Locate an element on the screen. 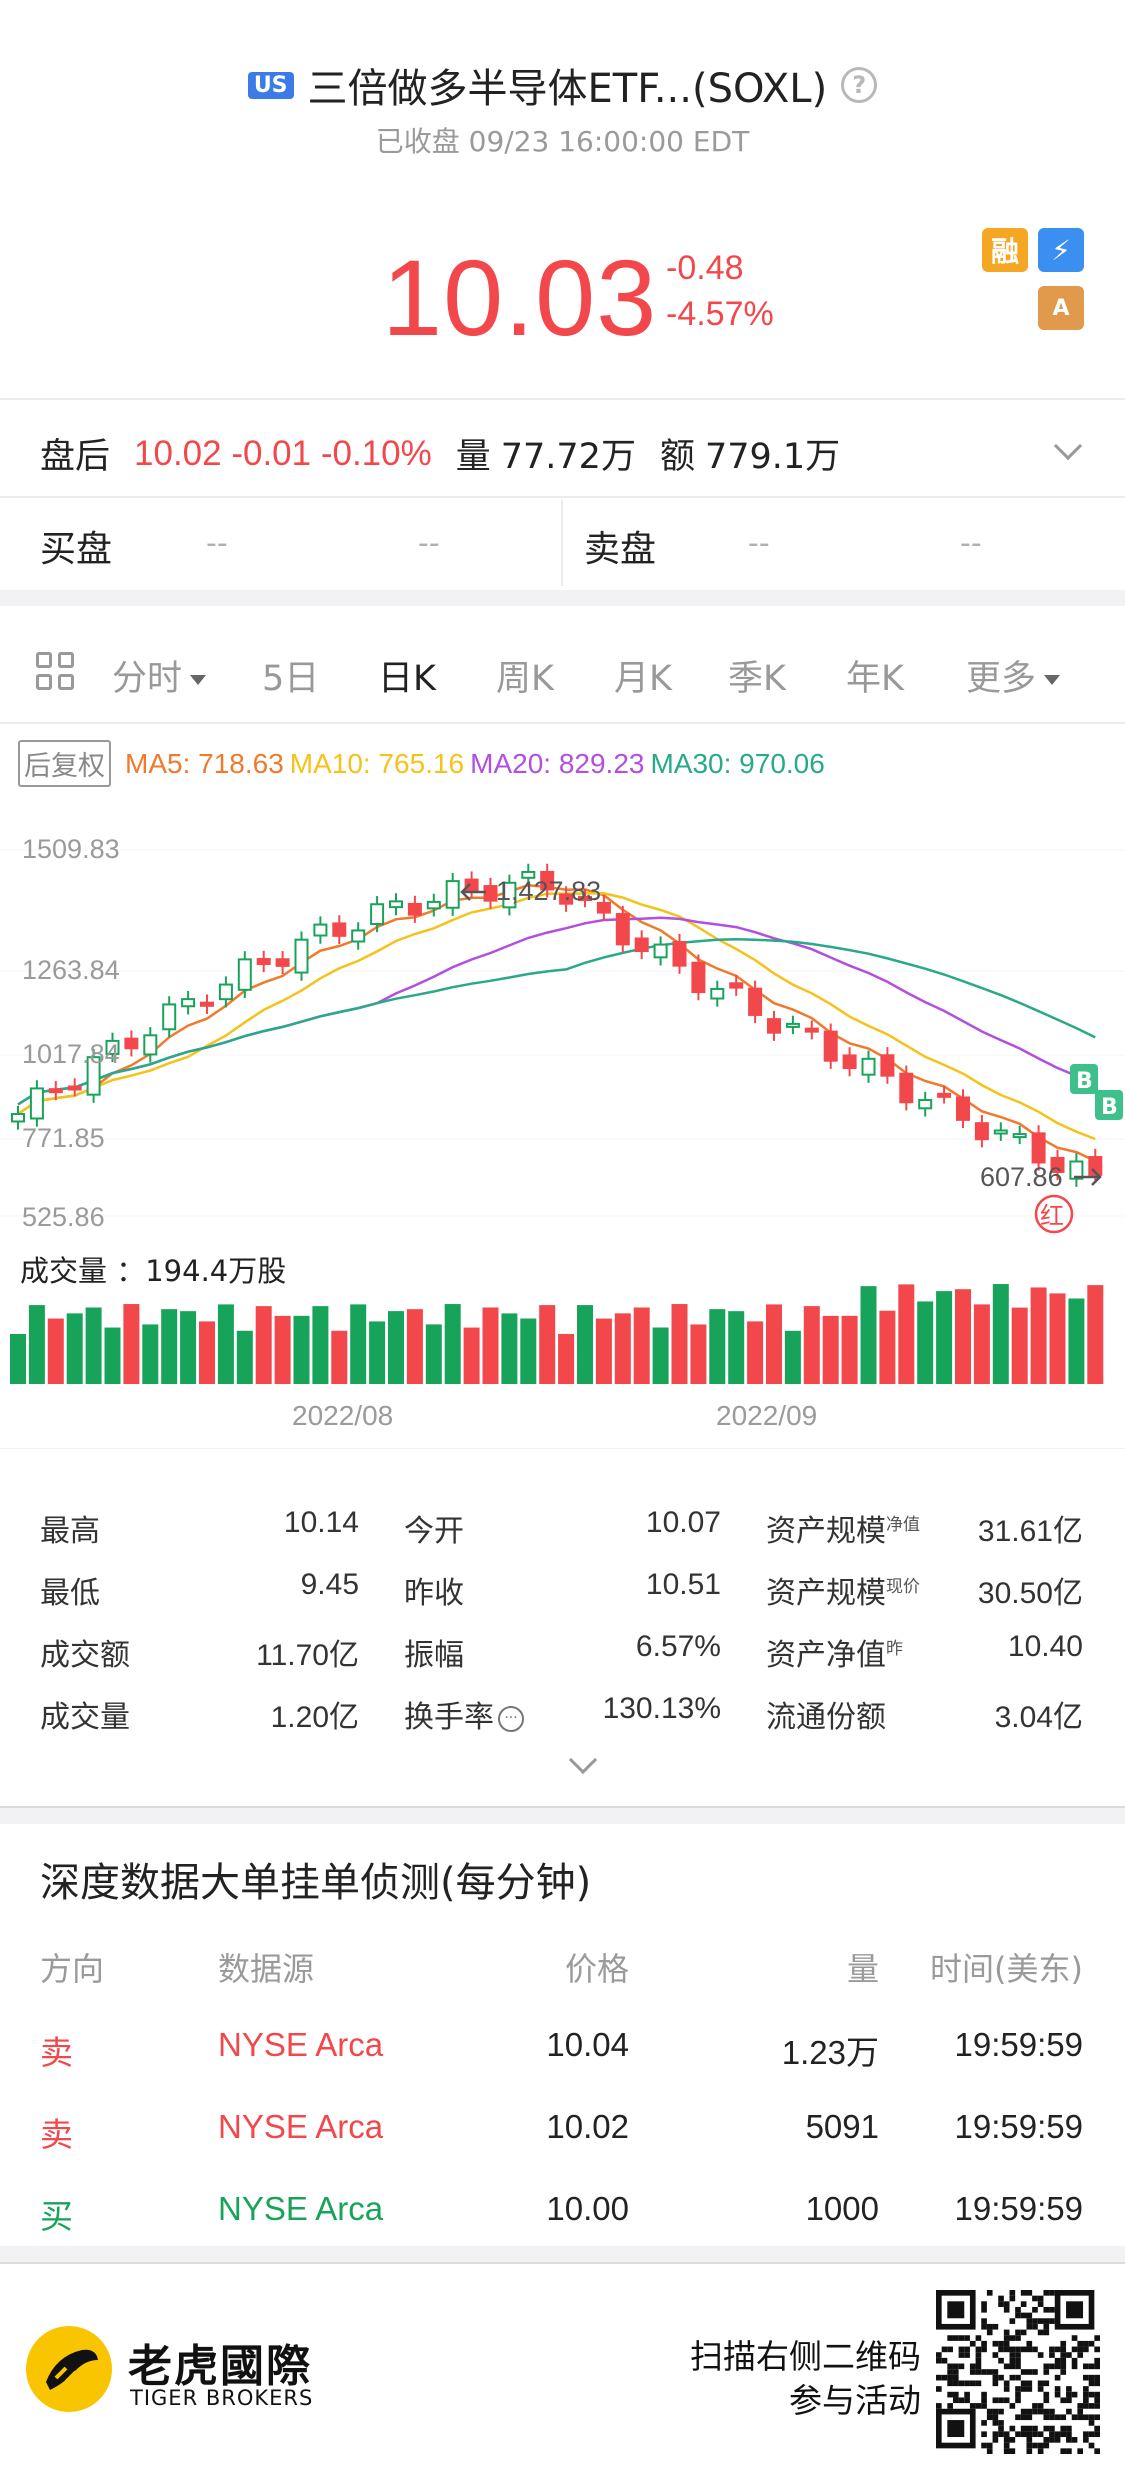 Image resolution: width=1125 pixels, height=2481 pixels. tab-intraday: 分时 is located at coordinates (159, 675).